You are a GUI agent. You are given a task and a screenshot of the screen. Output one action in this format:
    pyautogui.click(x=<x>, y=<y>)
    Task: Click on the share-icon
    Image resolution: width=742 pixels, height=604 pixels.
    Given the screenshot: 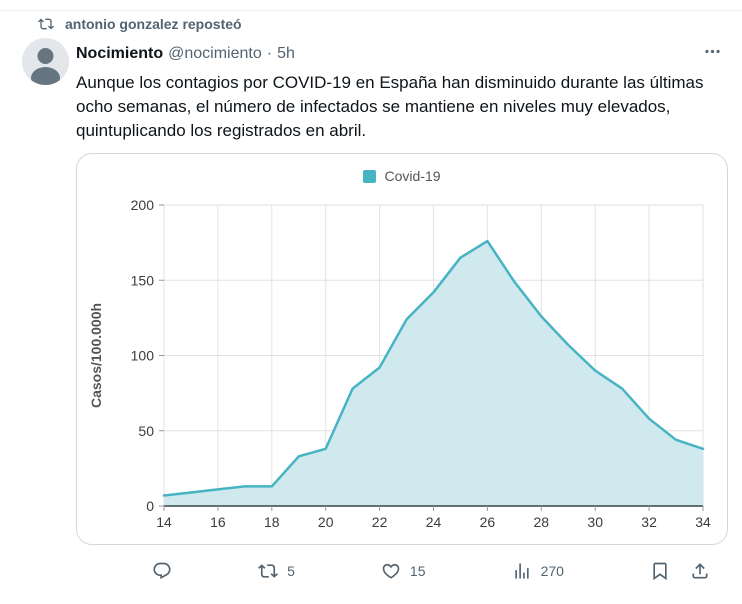 What is the action you would take?
    pyautogui.click(x=700, y=571)
    